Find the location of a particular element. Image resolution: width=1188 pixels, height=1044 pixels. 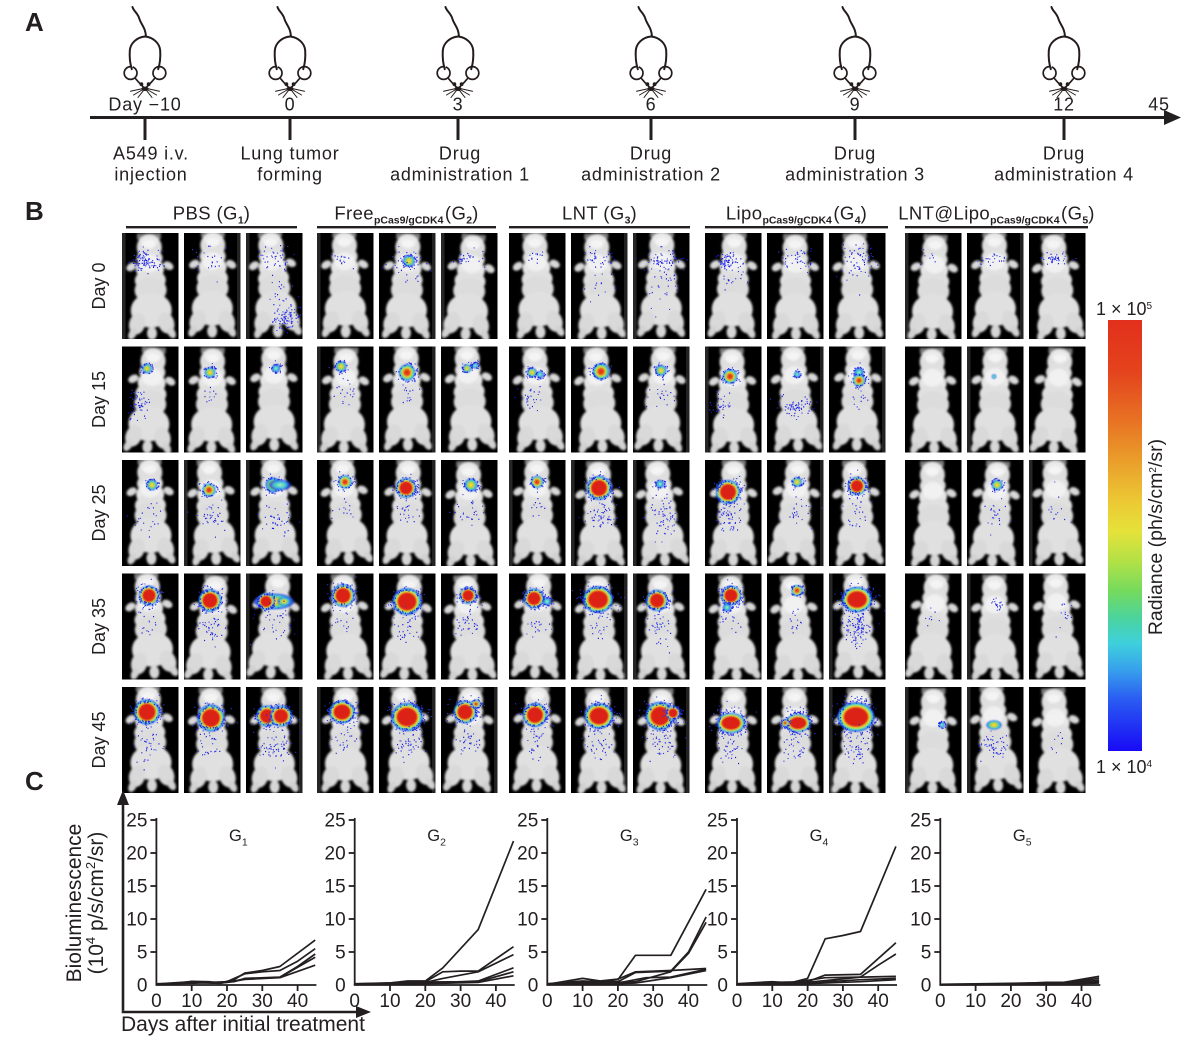

svg-text: injection is located at coordinates (150, 175).